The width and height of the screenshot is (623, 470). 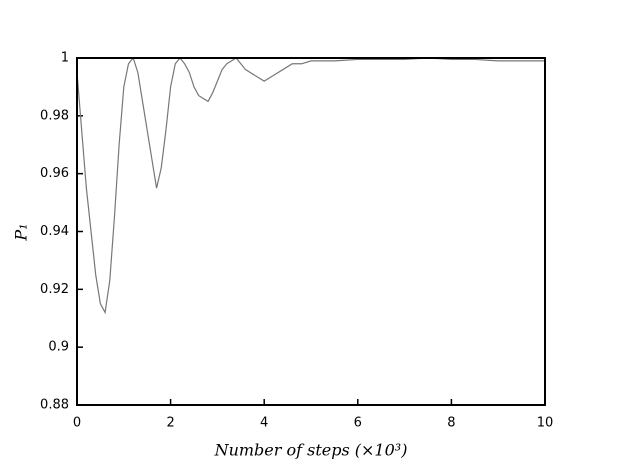 What do you see at coordinates (358, 423) in the screenshot?
I see `x-tick-label: 6` at bounding box center [358, 423].